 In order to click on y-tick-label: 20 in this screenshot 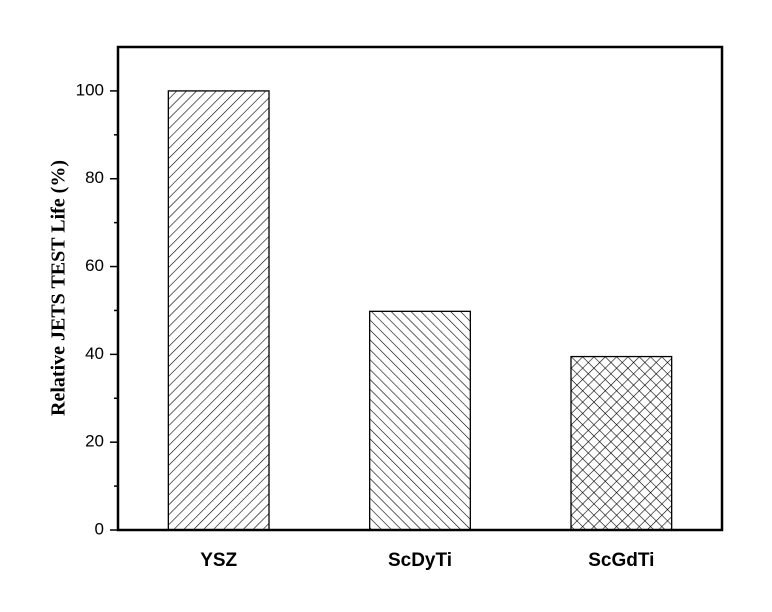, I will do `click(94, 441)`.